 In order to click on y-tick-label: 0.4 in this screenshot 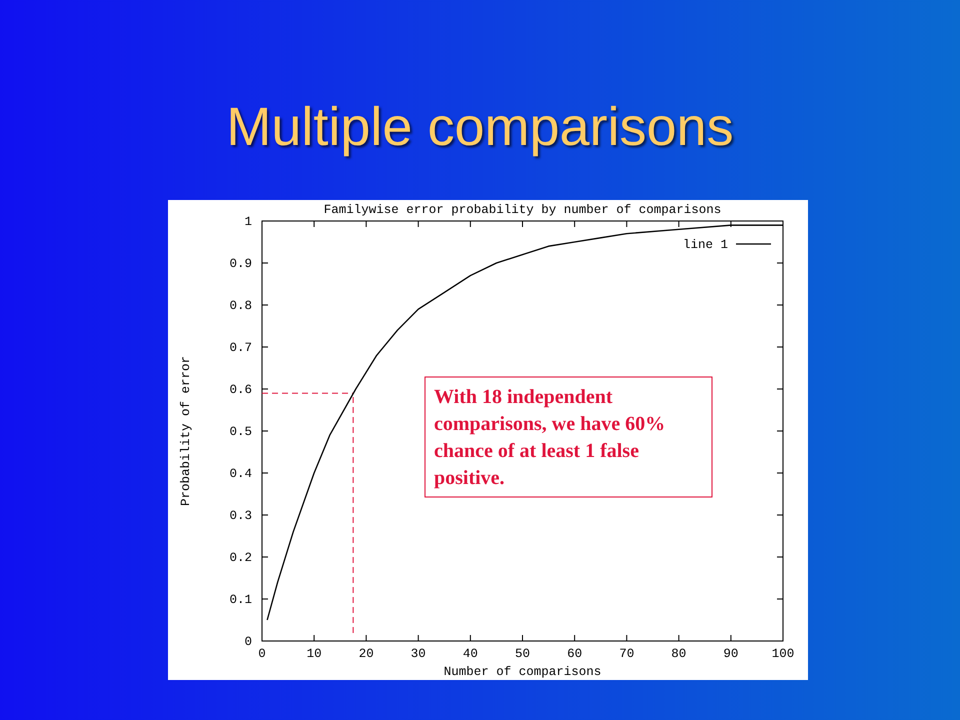, I will do `click(240, 474)`.